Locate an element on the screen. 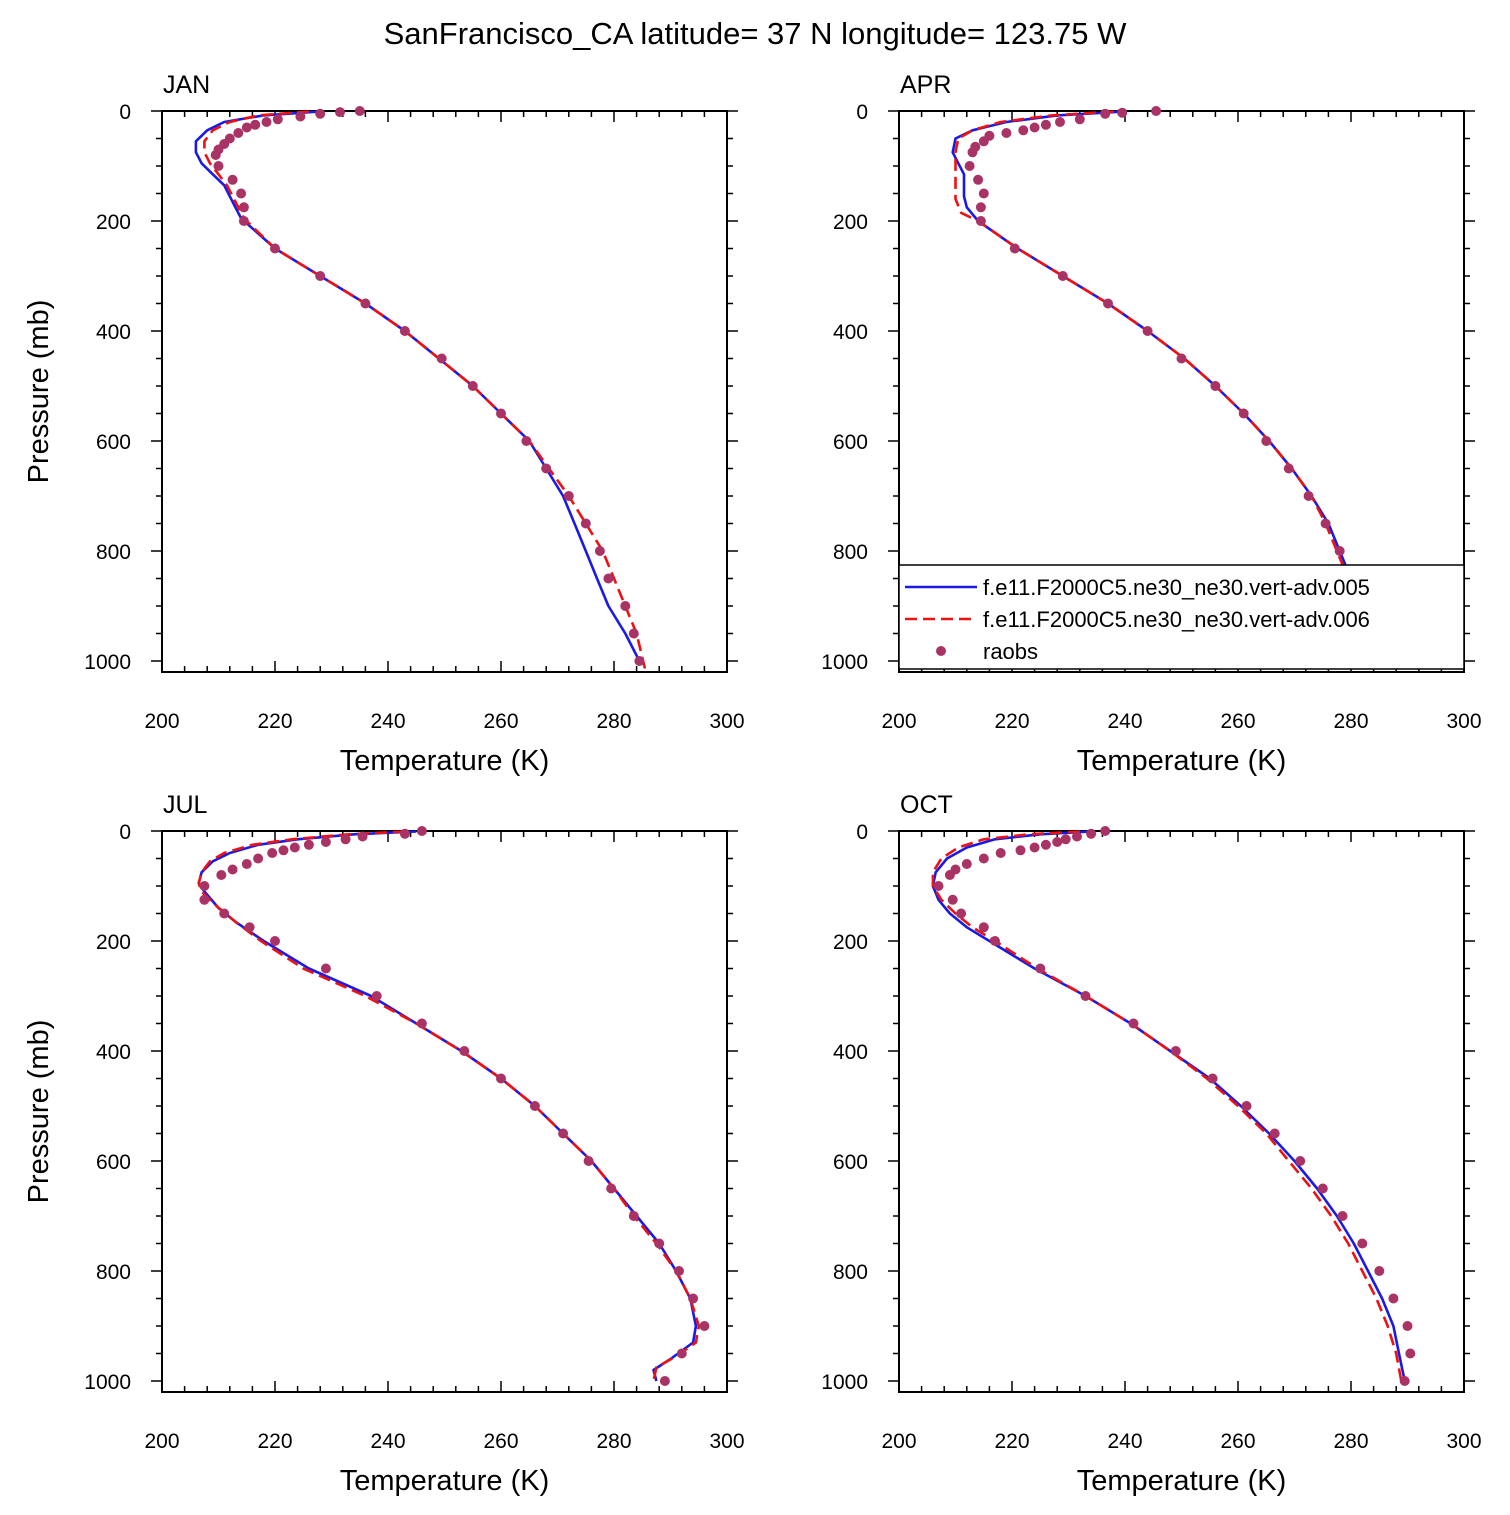 This screenshot has width=1510, height=1515. legend-entry-label: f.e11.F2000C5.ne30_ne30.vert-adv.006 is located at coordinates (1176, 619).